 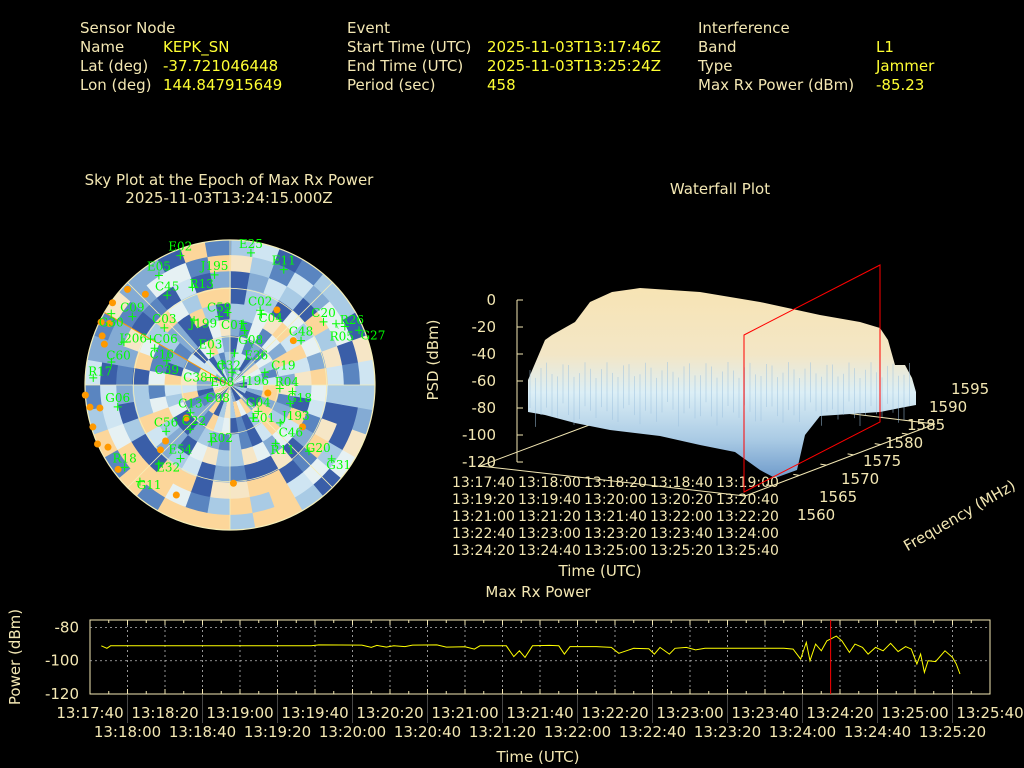 What do you see at coordinates (391, 85) in the screenshot?
I see `period-label: Period (sec)` at bounding box center [391, 85].